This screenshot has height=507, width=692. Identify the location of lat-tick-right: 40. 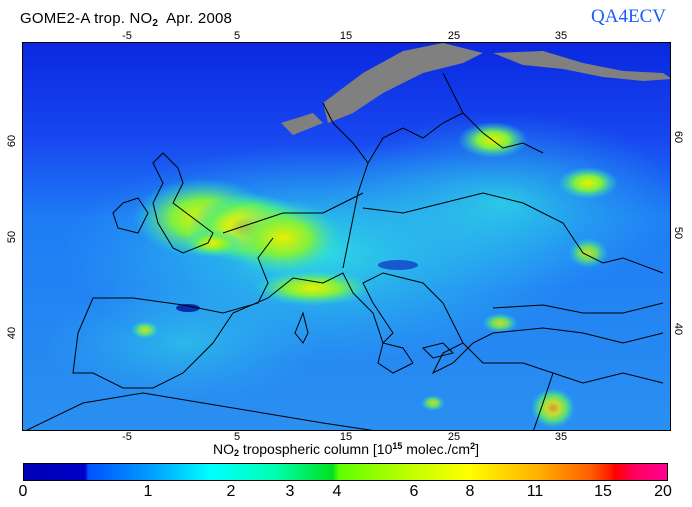
(678, 329).